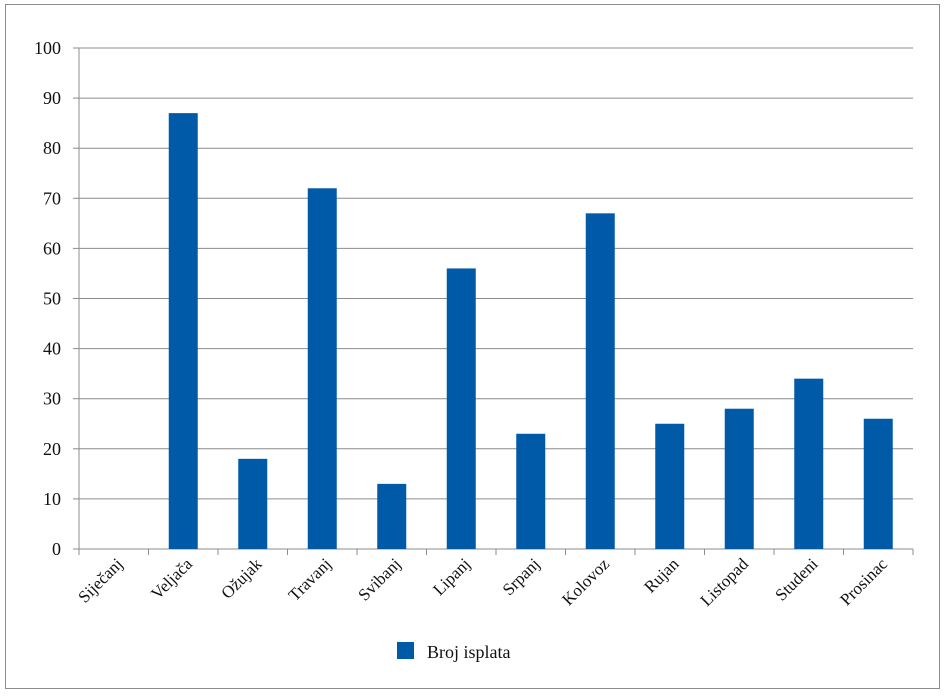 Image resolution: width=948 pixels, height=696 pixels. Describe the element at coordinates (661, 575) in the screenshot. I see `x-category-label: Rujan` at that location.